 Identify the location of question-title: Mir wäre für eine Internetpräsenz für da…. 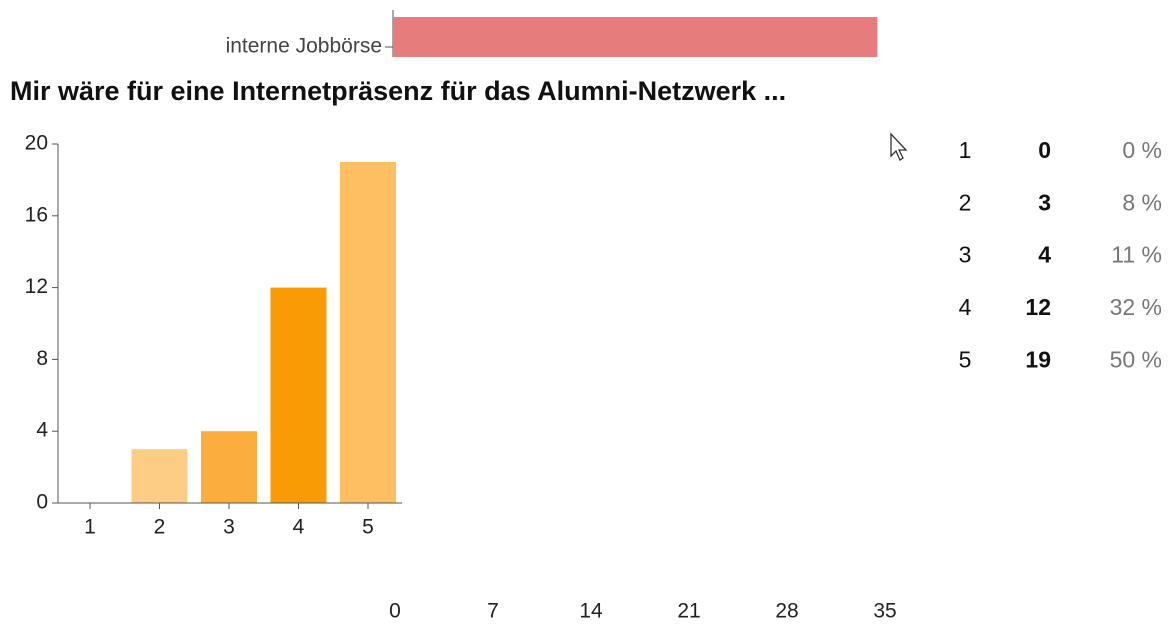
(398, 91).